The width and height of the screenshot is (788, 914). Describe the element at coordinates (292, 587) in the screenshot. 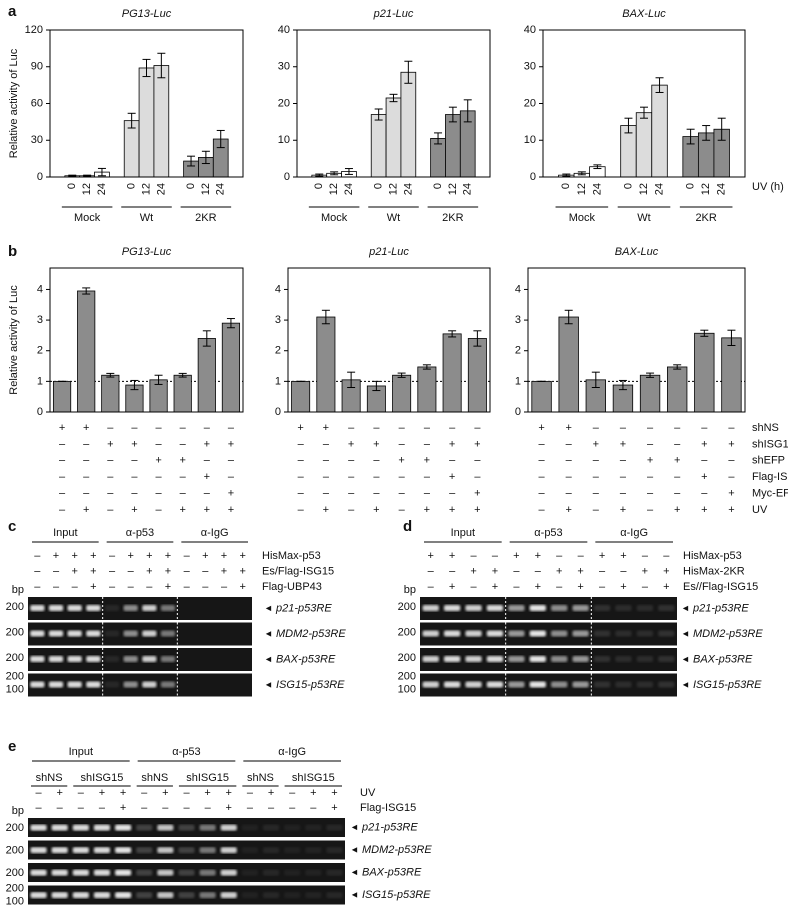

I see `condition-label: Flag-UBP43` at that location.